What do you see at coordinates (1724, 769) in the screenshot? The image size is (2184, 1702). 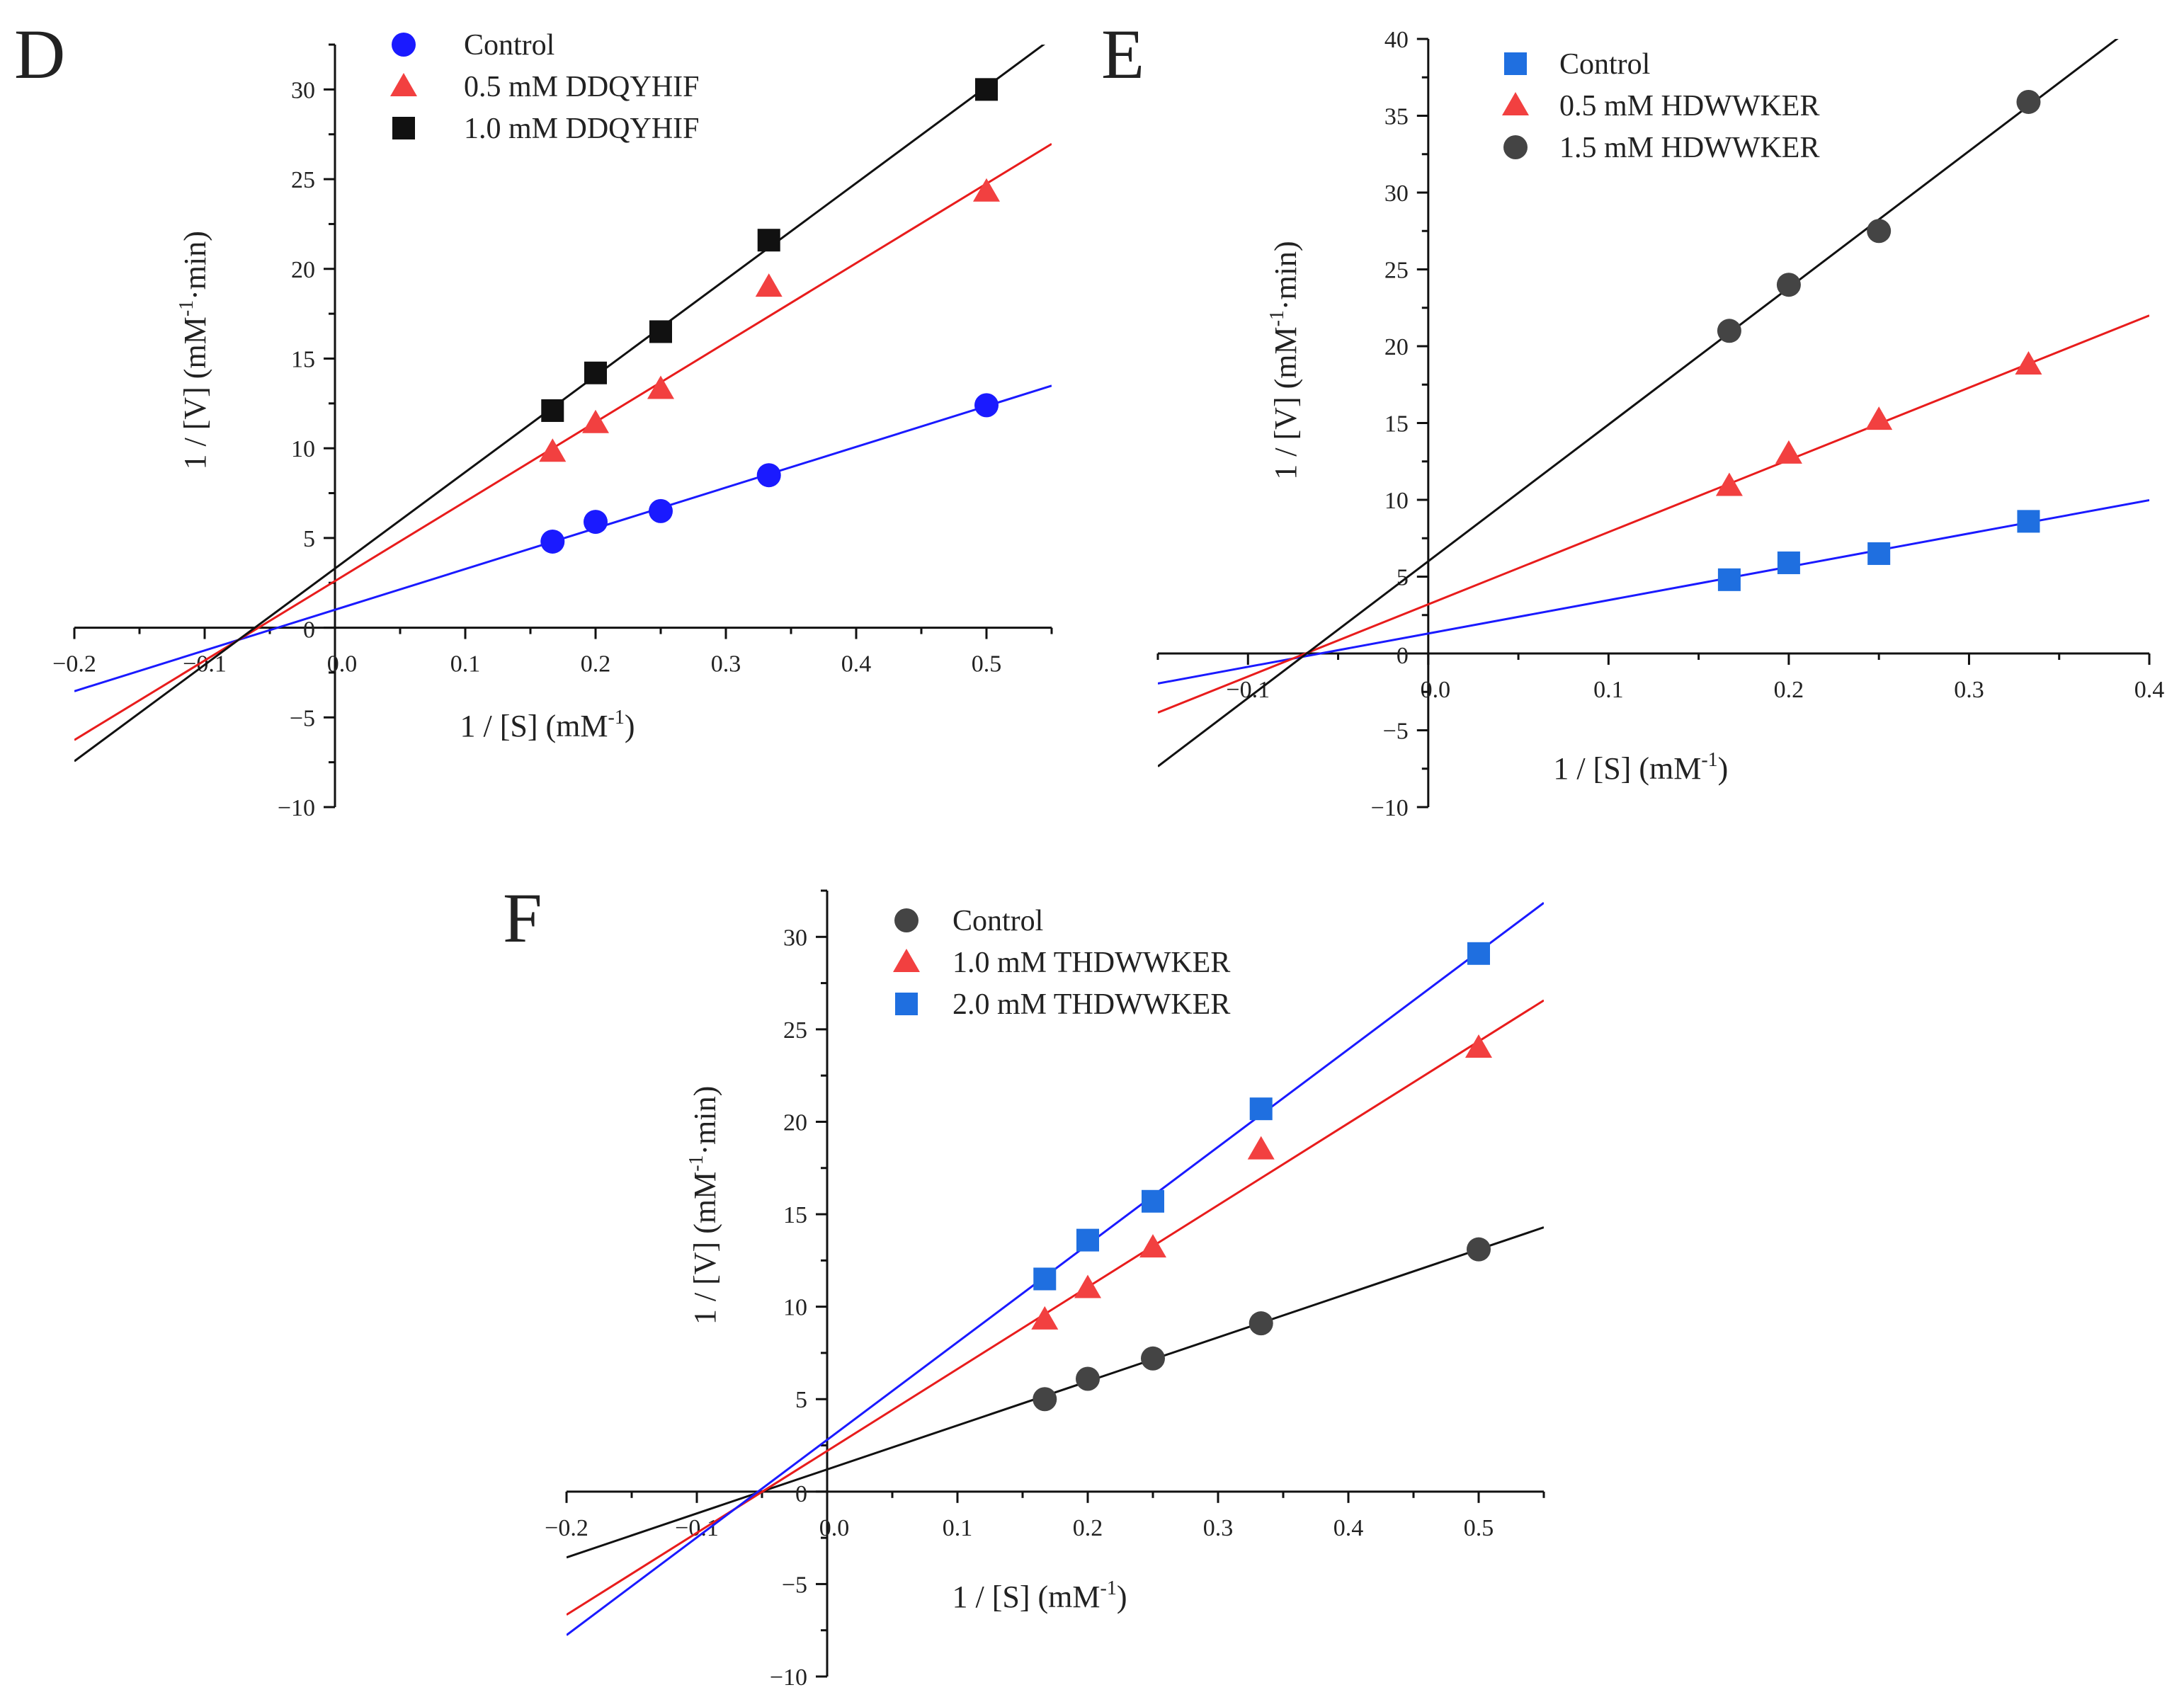 I see `x-axis-title-tail: )` at bounding box center [1724, 769].